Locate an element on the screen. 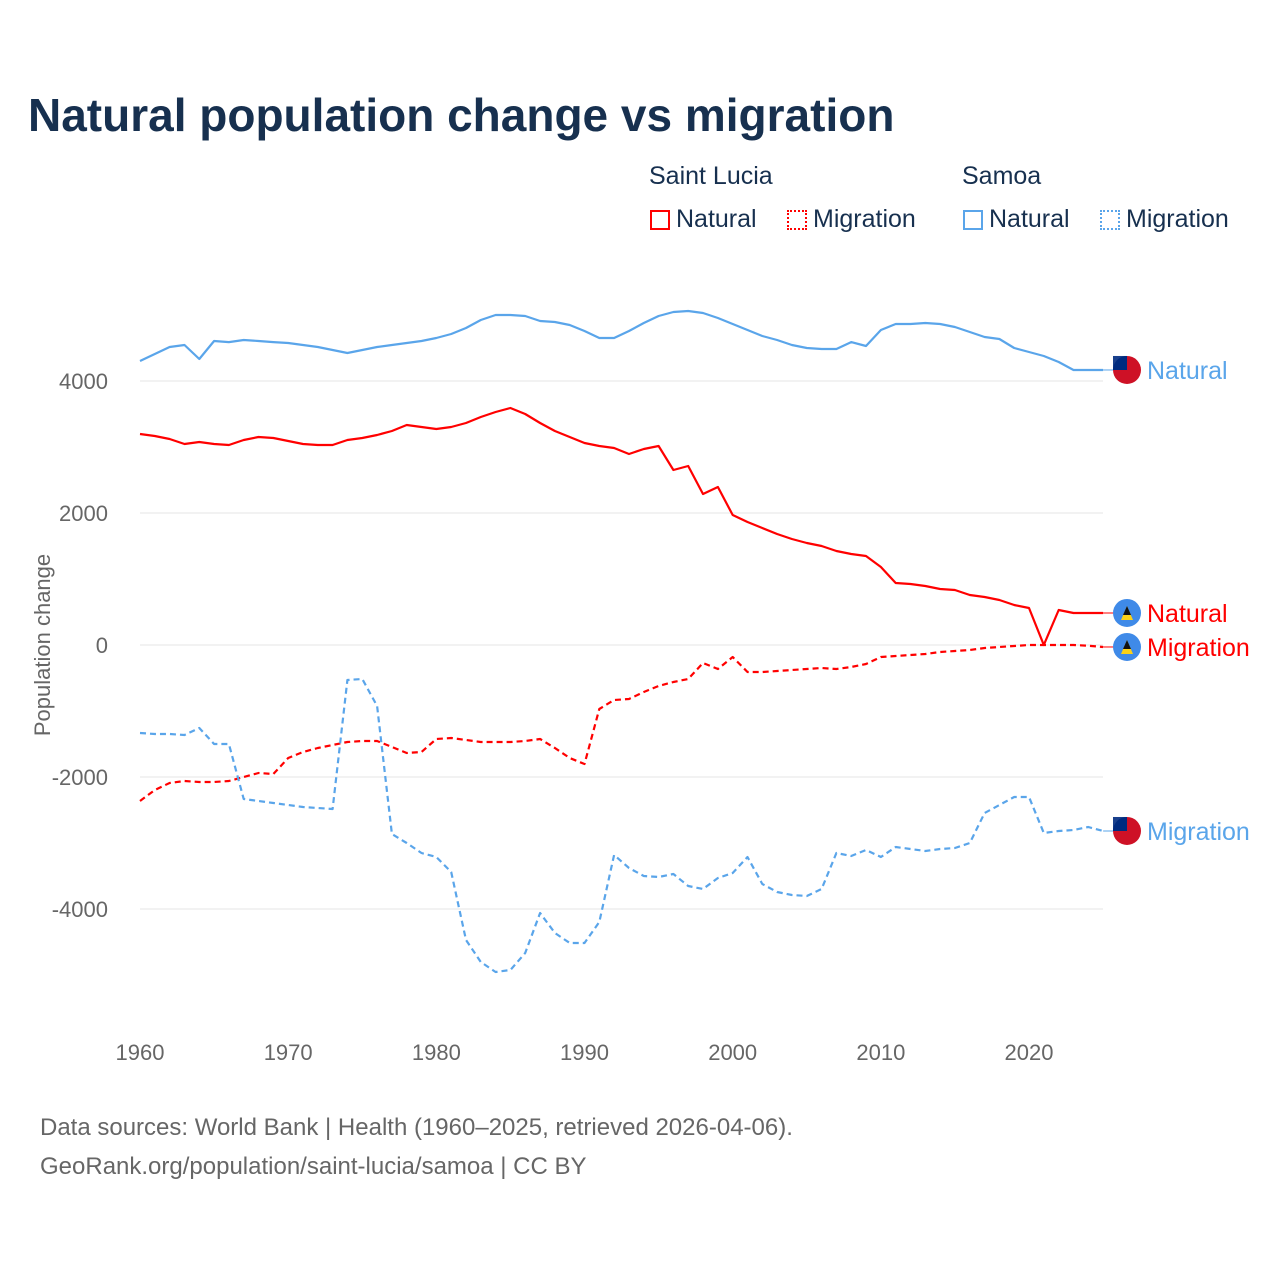 This screenshot has height=1280, width=1280. y-tick-label: 0 is located at coordinates (102, 645).